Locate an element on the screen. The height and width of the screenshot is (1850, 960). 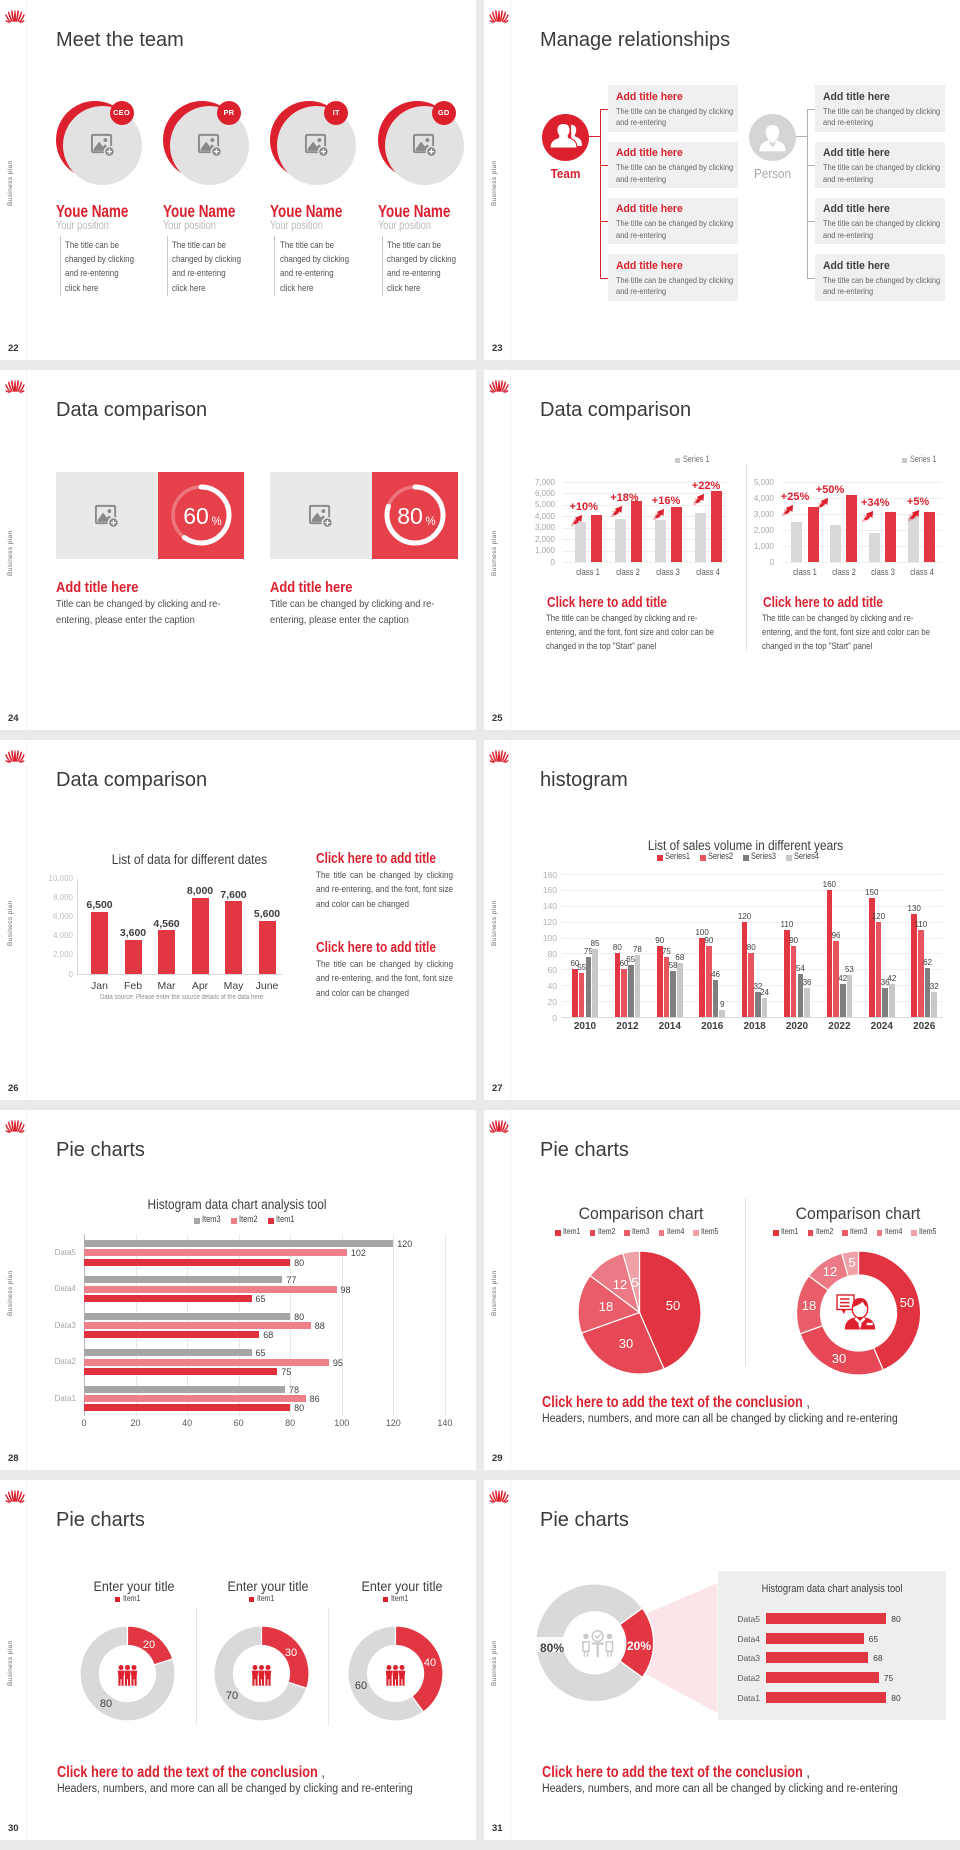
svg-text: 80% is located at coordinates (552, 1648).